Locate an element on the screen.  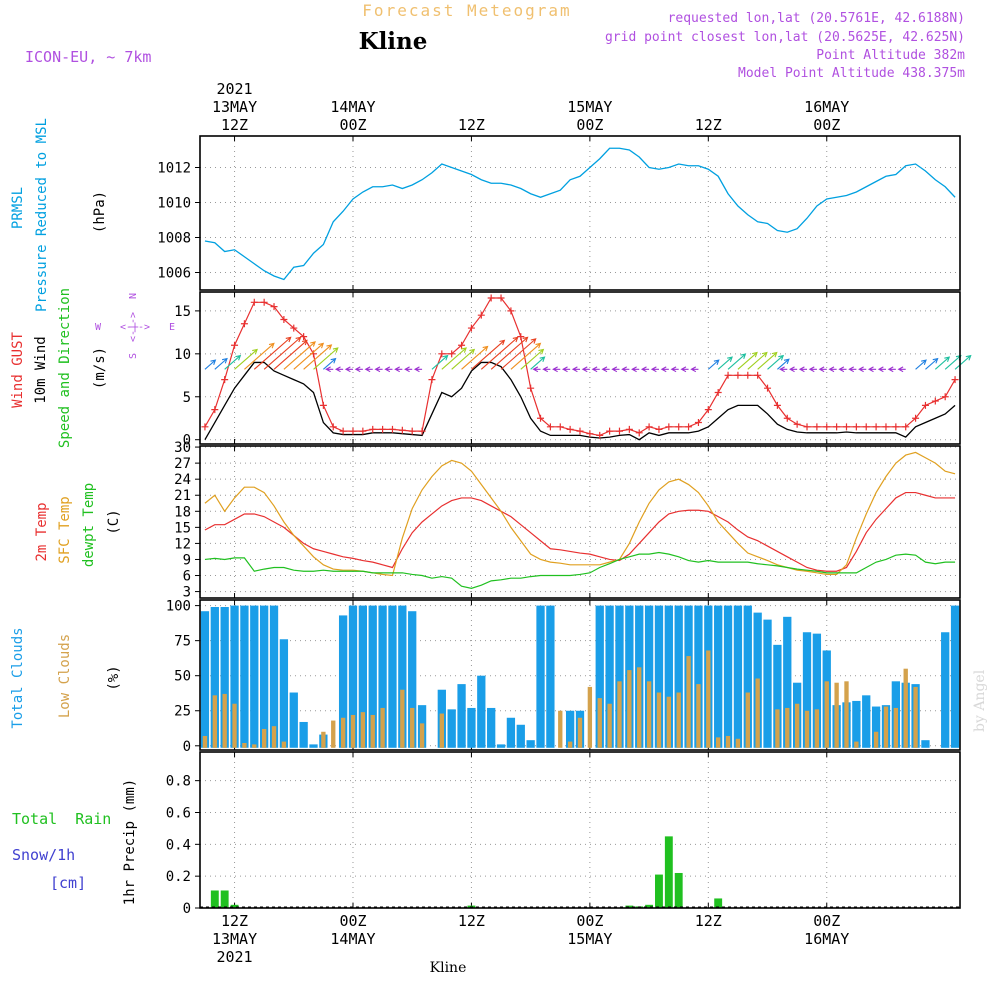
top-time-label: 13MAY is located at coordinates (234, 107).